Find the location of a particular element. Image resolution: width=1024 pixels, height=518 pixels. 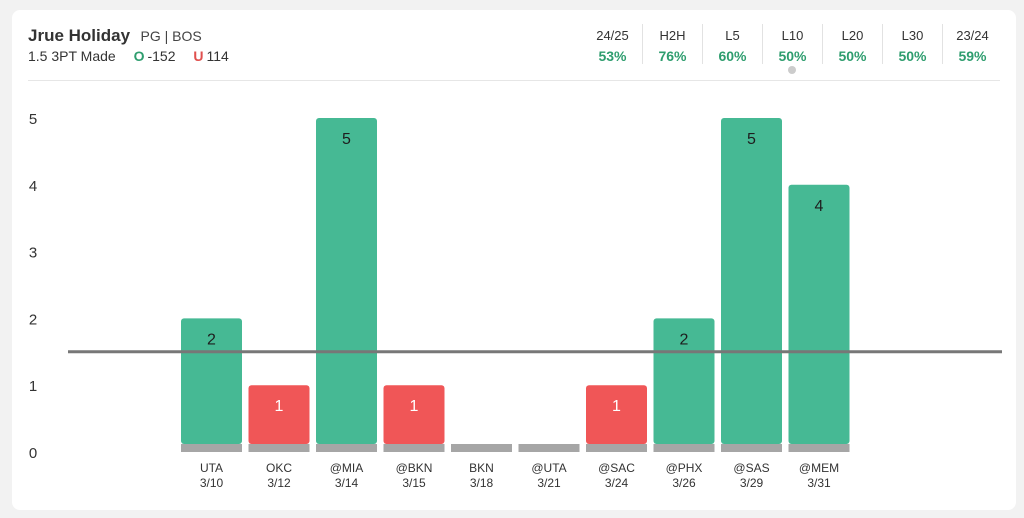

x-tick-date: 3/10 is located at coordinates (212, 483).